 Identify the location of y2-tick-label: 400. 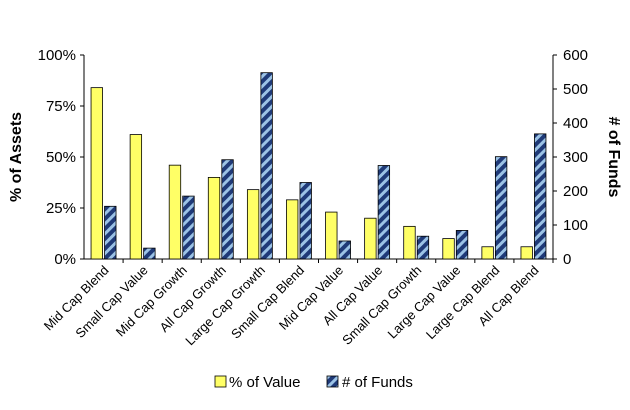
(575, 123).